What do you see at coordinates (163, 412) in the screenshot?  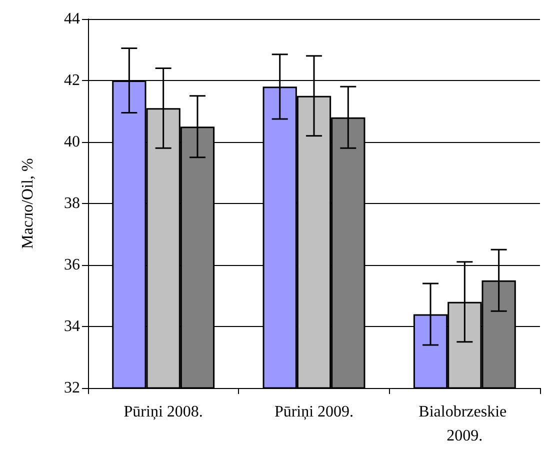 I see `x-tick-label: Pūriņi 2008.` at bounding box center [163, 412].